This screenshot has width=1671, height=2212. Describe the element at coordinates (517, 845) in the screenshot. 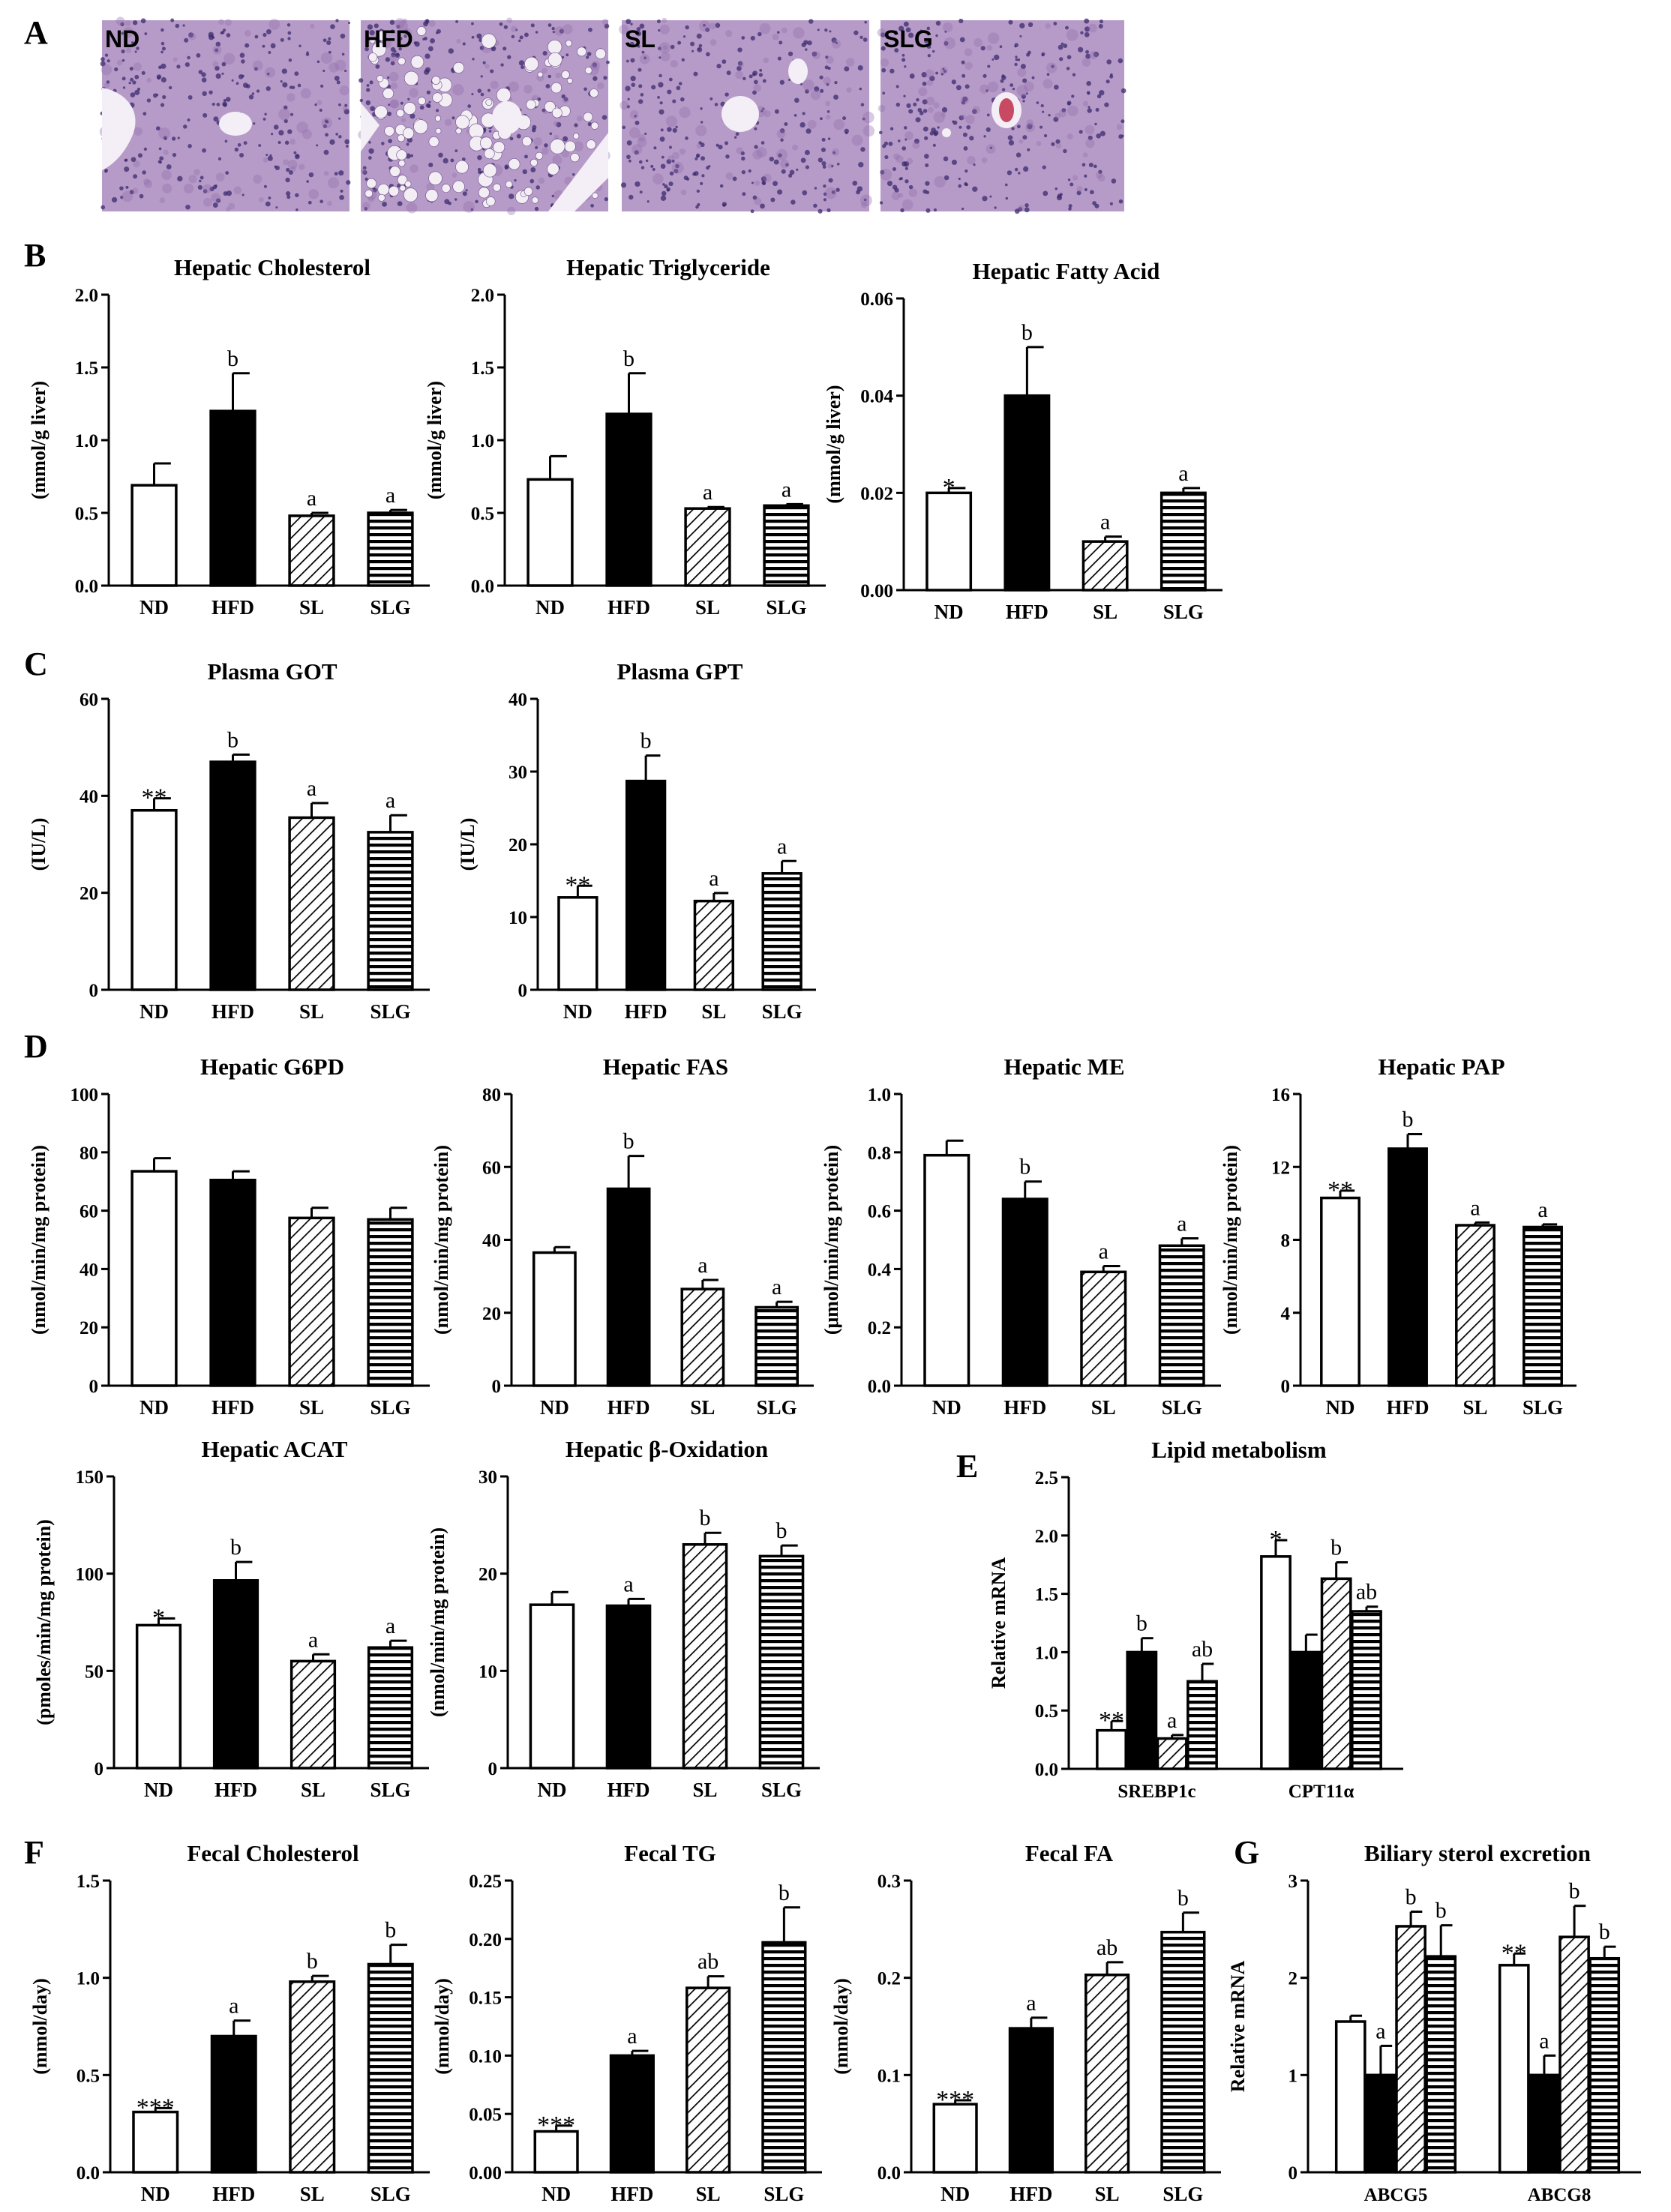

I see `y-tick-label: 20` at that location.